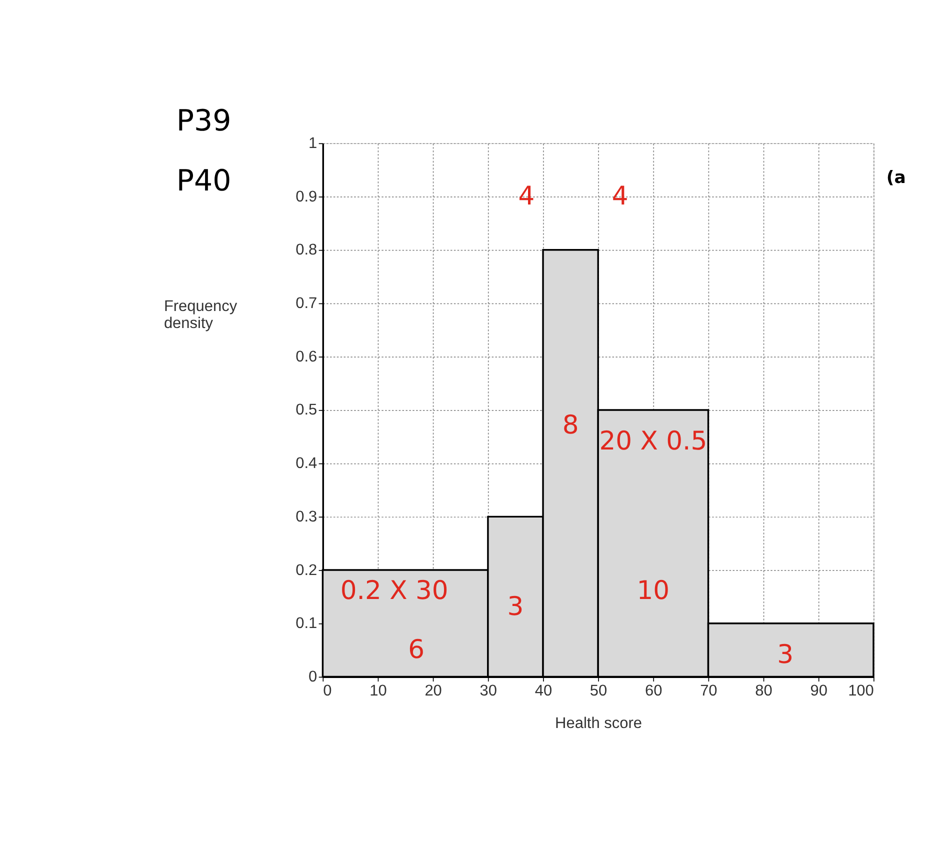  I want to click on annotation: 20 X 0.5, so click(653, 441).